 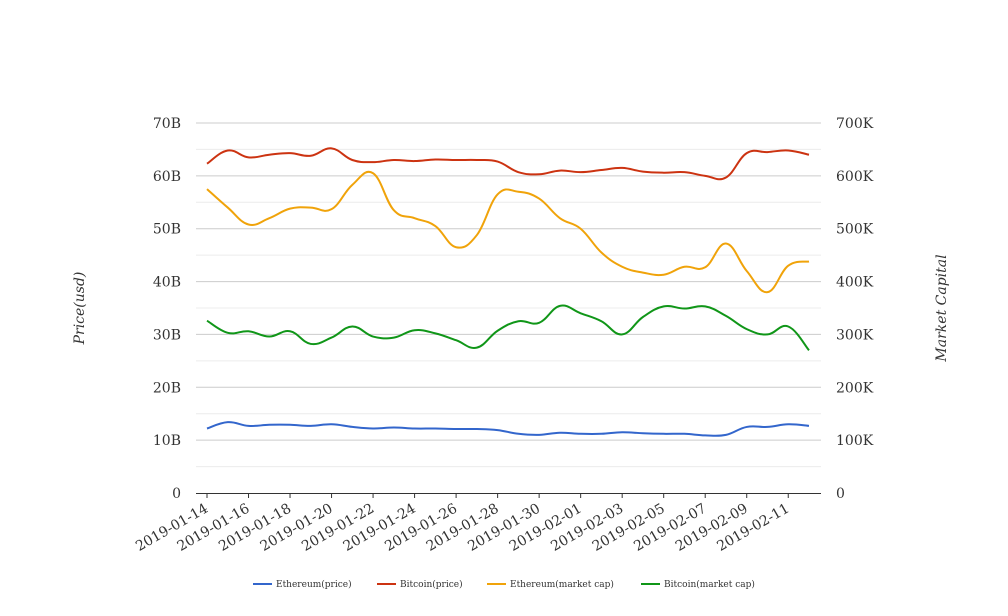 What do you see at coordinates (855, 283) in the screenshot?
I see `right-tick-label: 400K` at bounding box center [855, 283].